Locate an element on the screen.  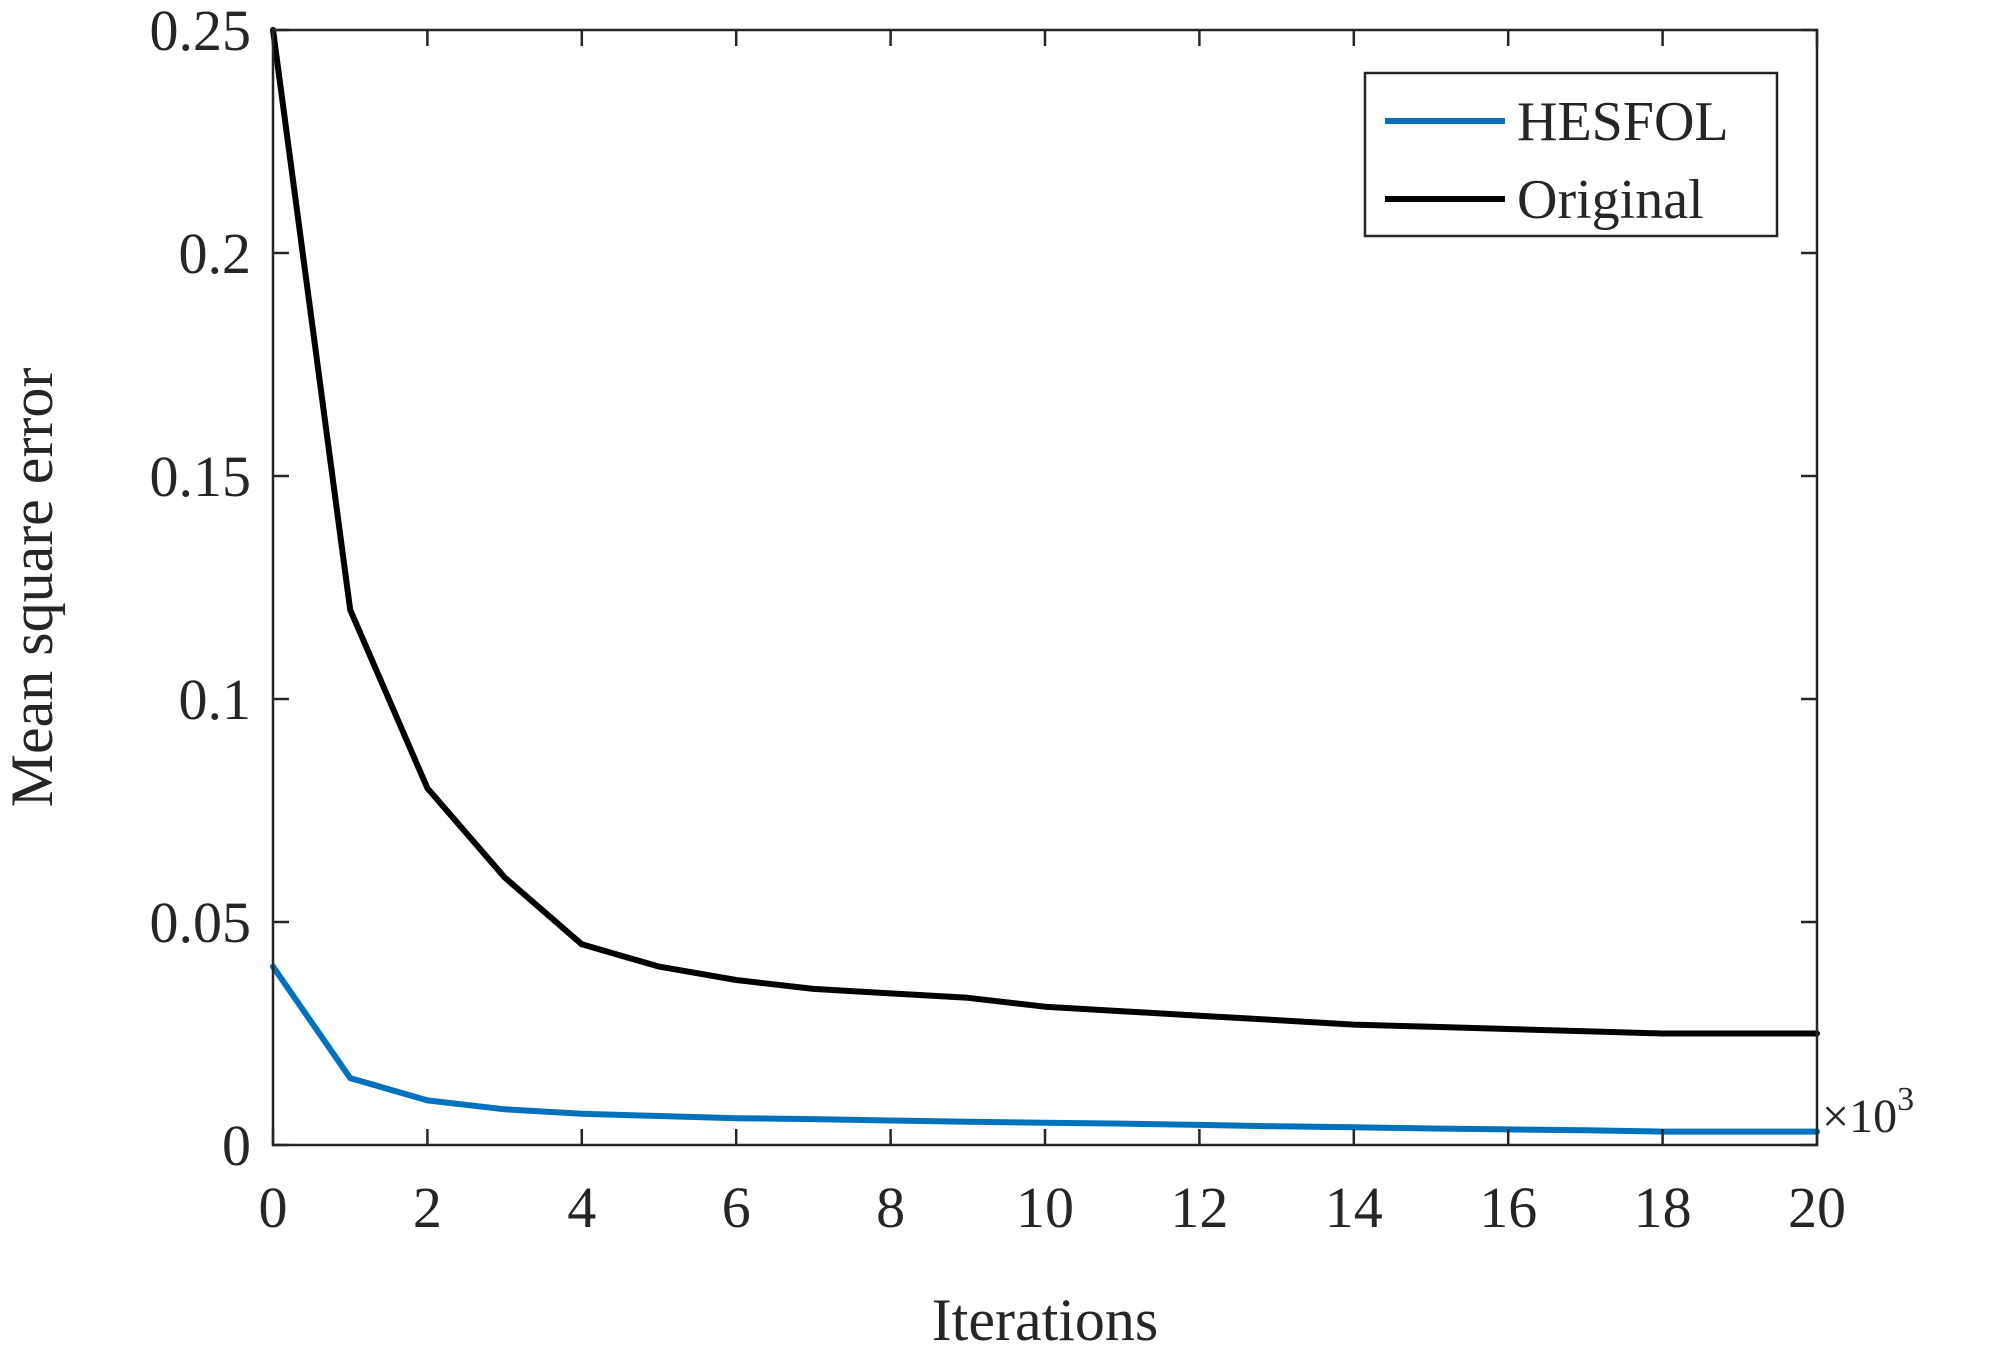
x-tick-label: 12 is located at coordinates (1199, 1207).